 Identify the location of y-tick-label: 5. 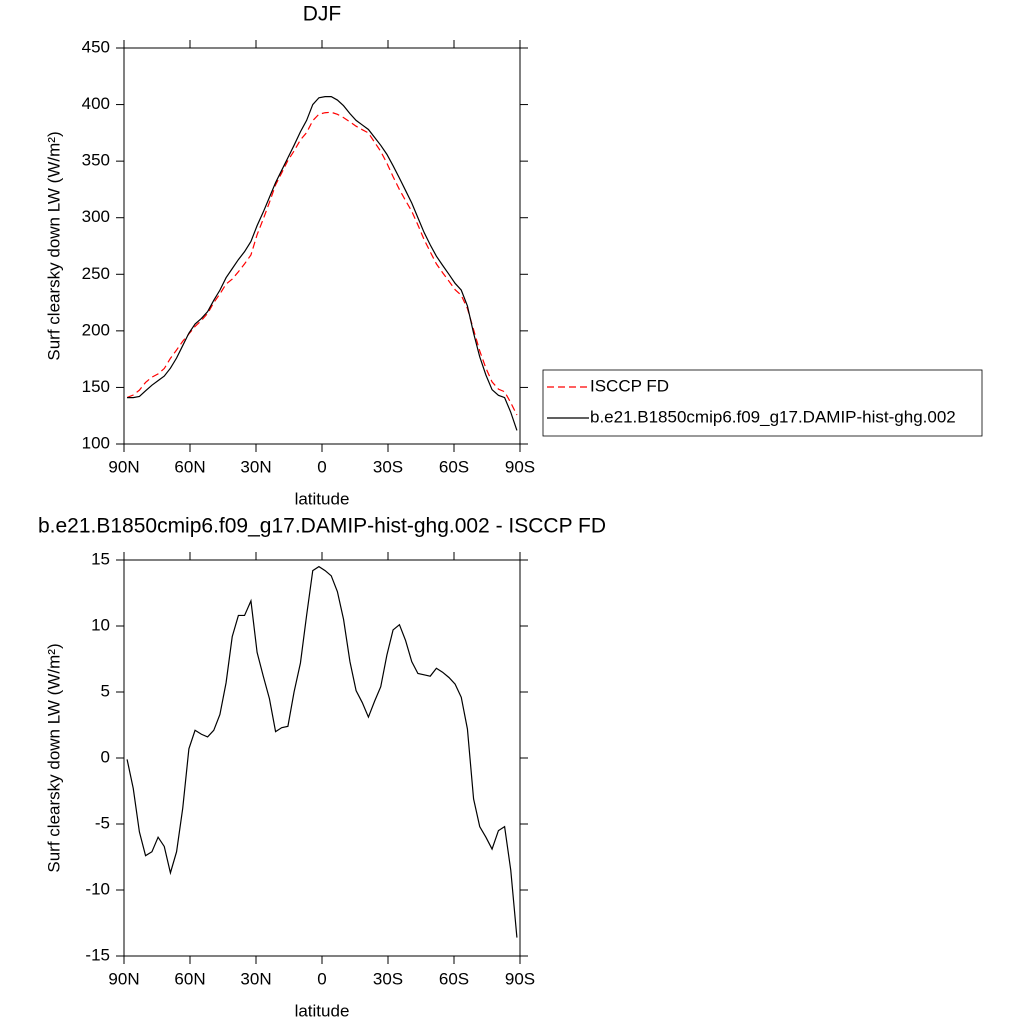
(105, 690).